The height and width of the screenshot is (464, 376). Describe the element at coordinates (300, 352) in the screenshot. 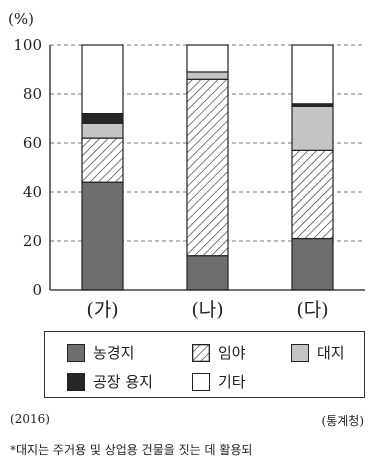

I see `legend-swatch-building-site` at that location.